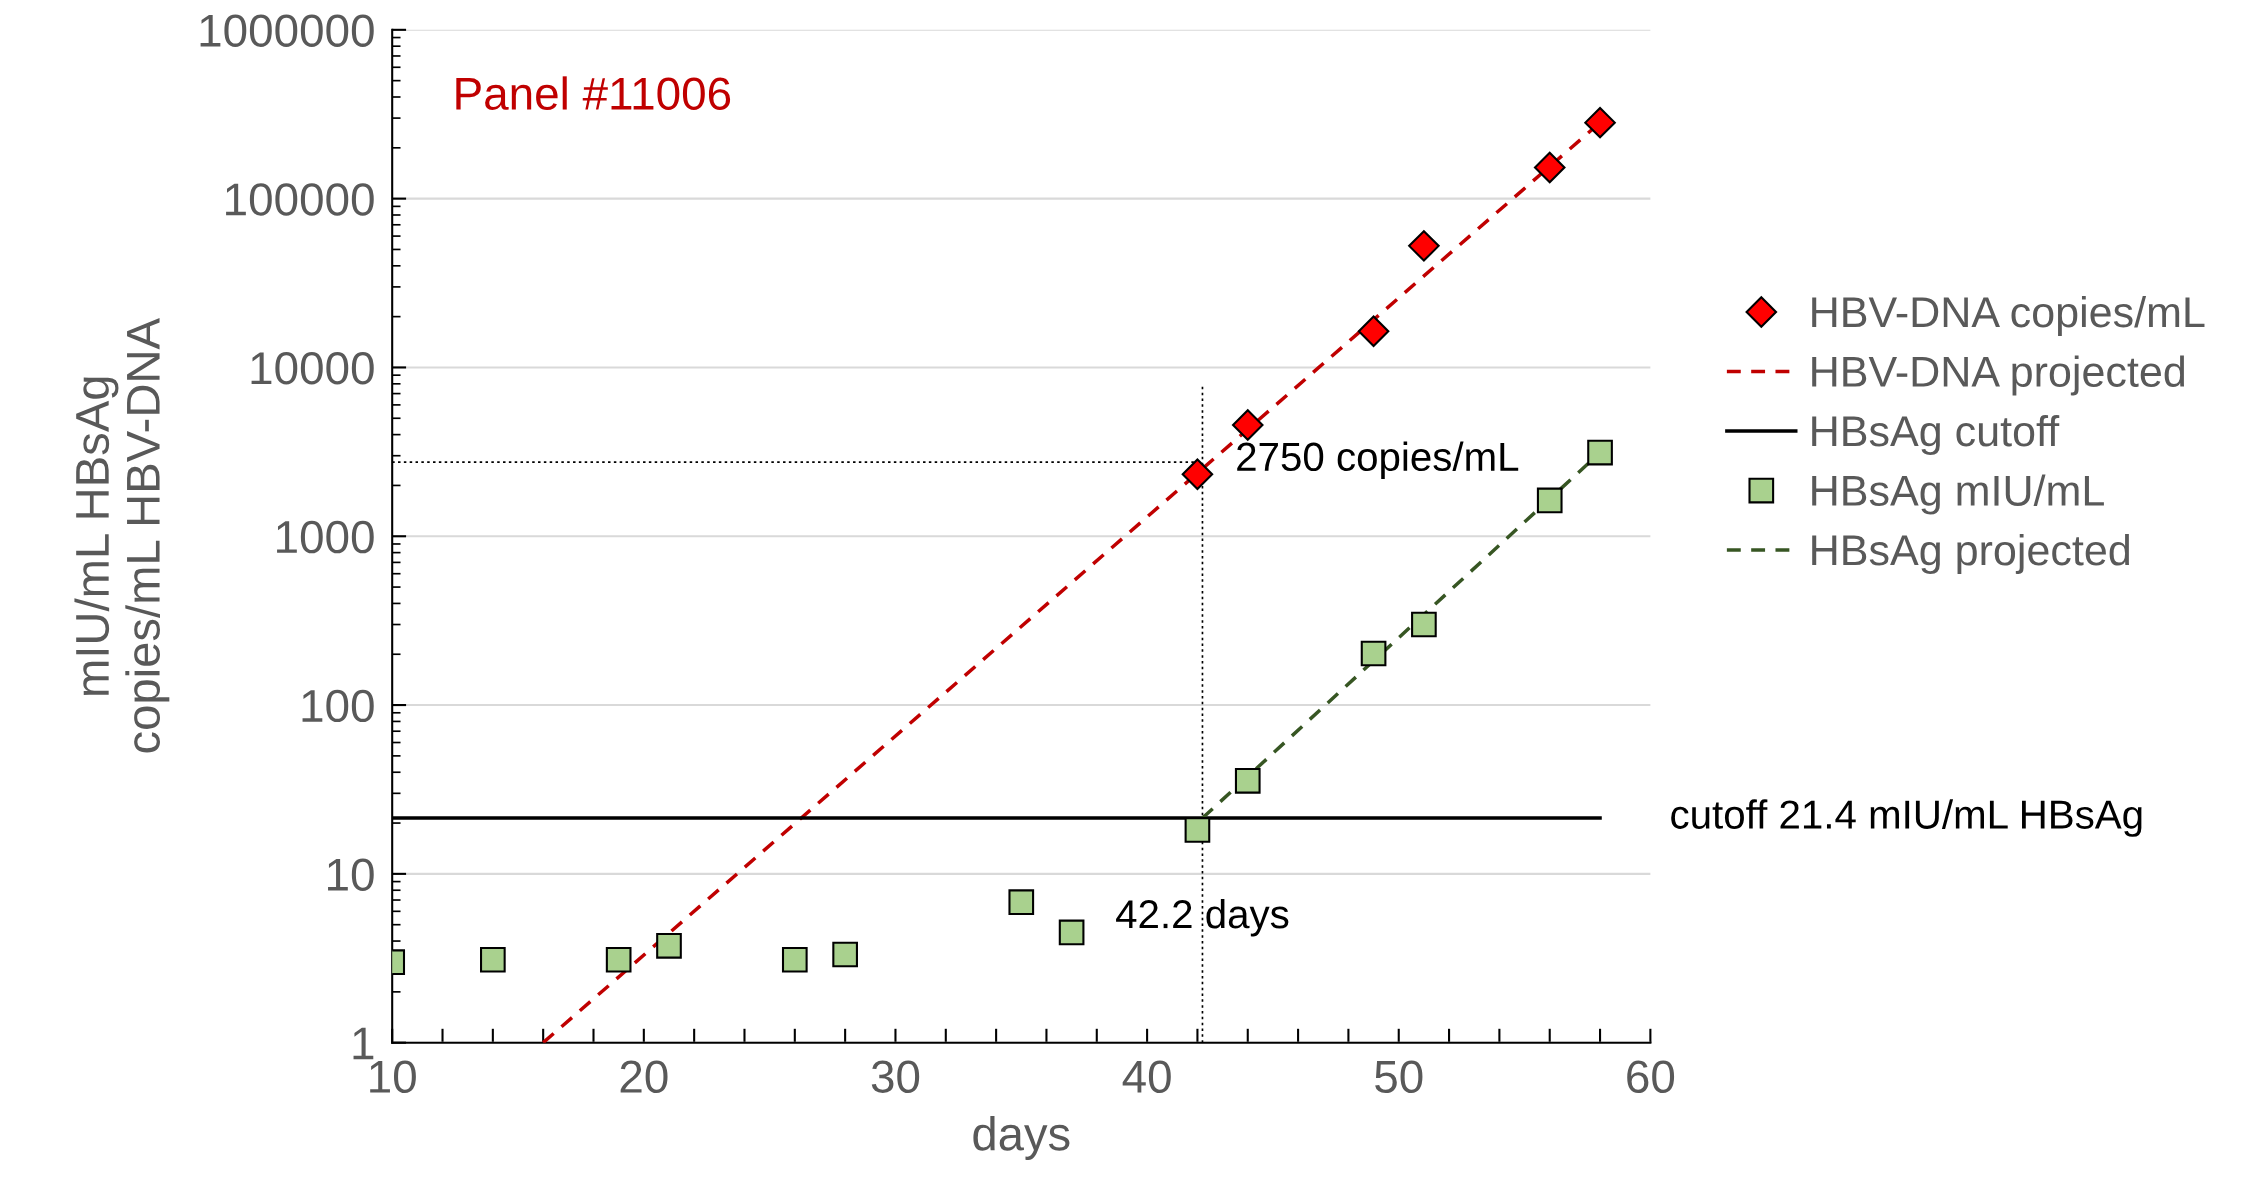 The image size is (2267, 1193). What do you see at coordinates (300, 199) in the screenshot?
I see `y-tick-label: 100000` at bounding box center [300, 199].